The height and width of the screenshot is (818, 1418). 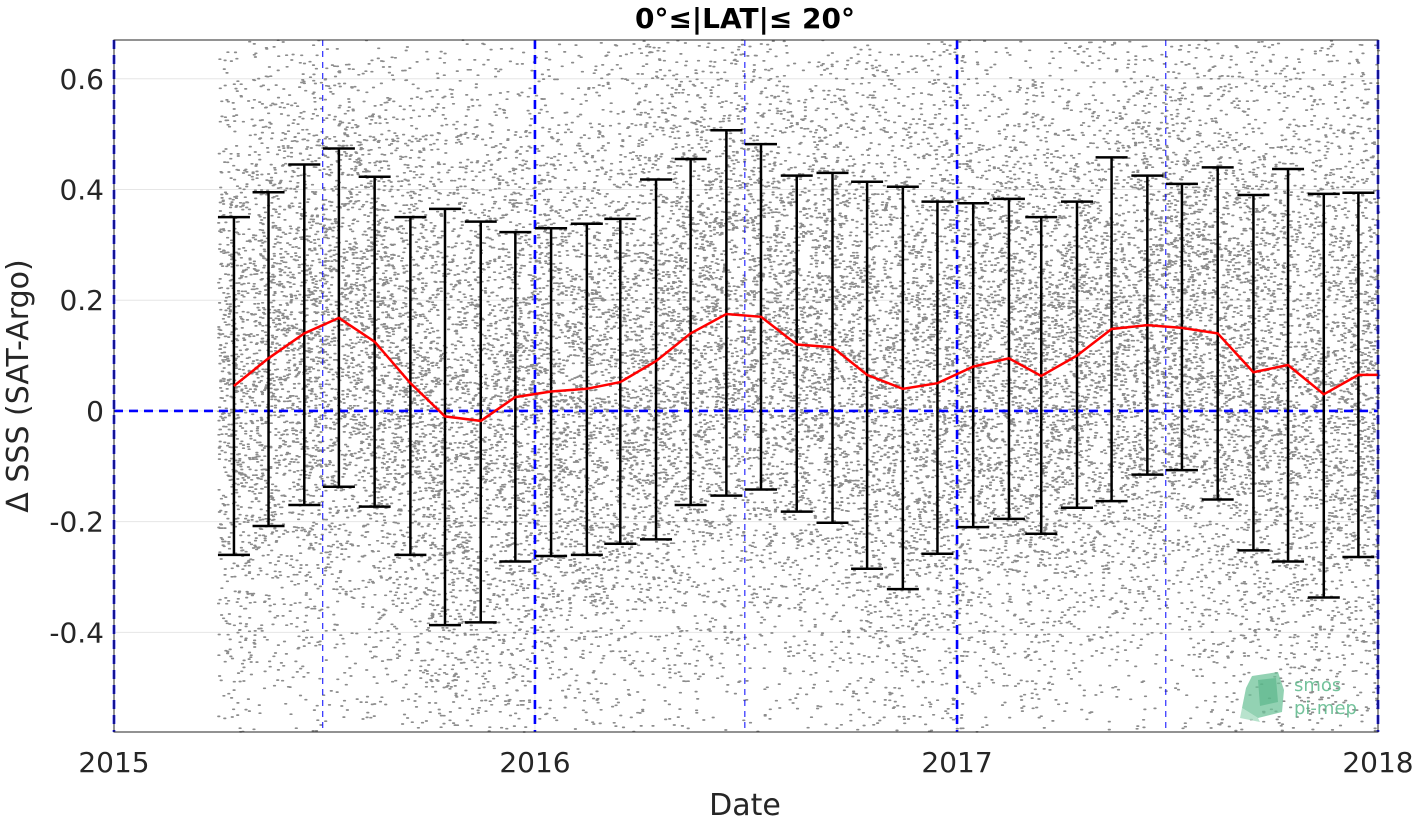 I want to click on y-tick-label: 0.6, so click(x=81, y=79).